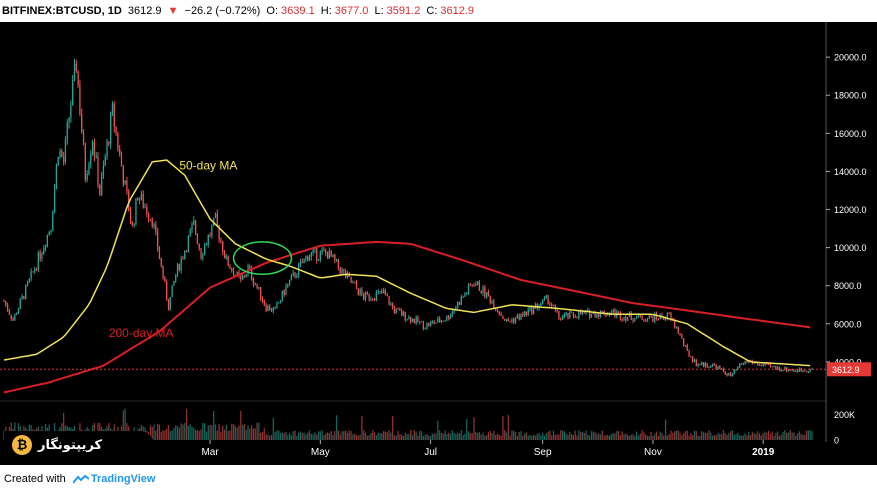 This screenshot has height=493, width=877. I want to click on tradingview-link: TradingView, so click(123, 479).